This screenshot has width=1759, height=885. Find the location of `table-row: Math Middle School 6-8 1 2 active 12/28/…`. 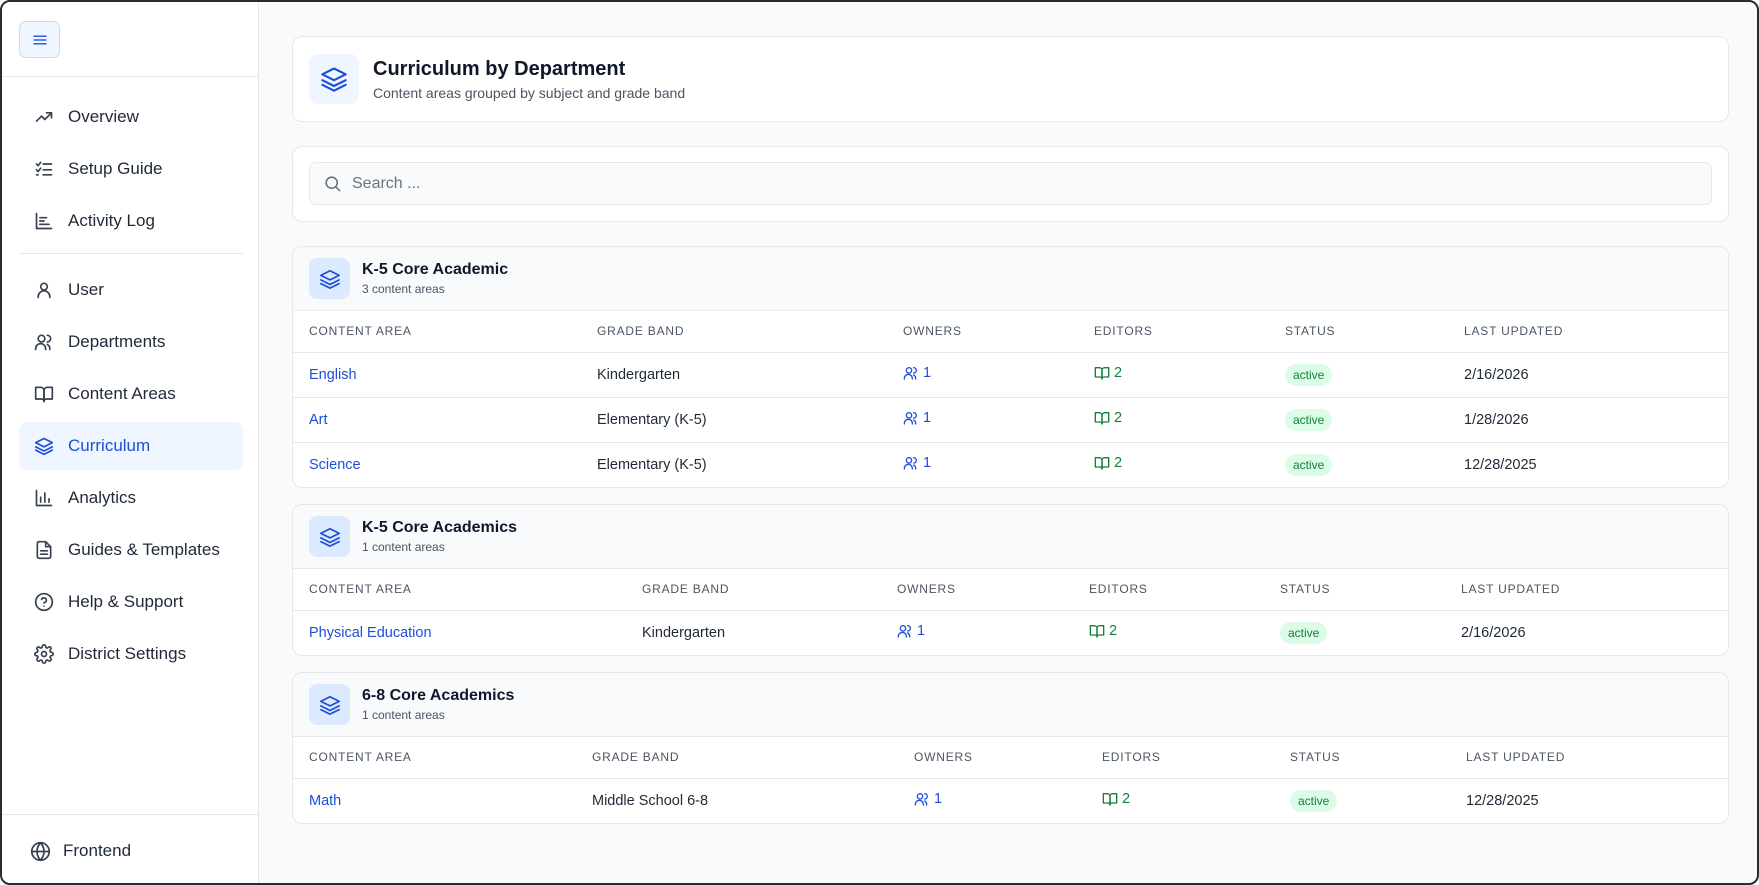

table-row: Math Middle School 6-8 1 2 active 12/28/… is located at coordinates (1010, 800).